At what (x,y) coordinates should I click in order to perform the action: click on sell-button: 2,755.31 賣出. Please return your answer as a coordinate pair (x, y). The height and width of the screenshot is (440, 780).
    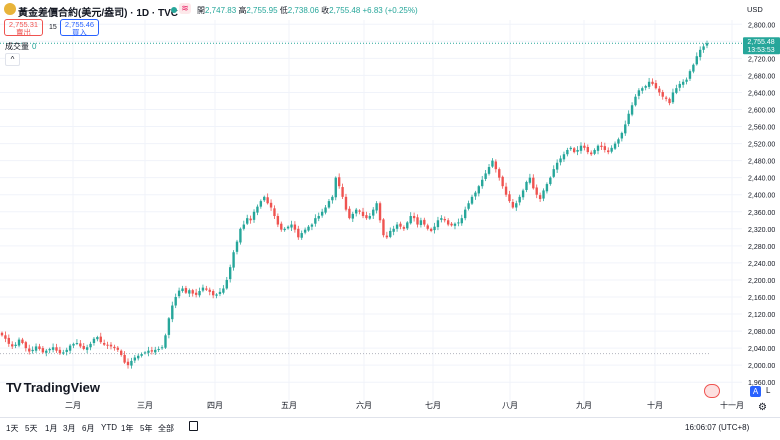
    Looking at the image, I should click on (23, 28).